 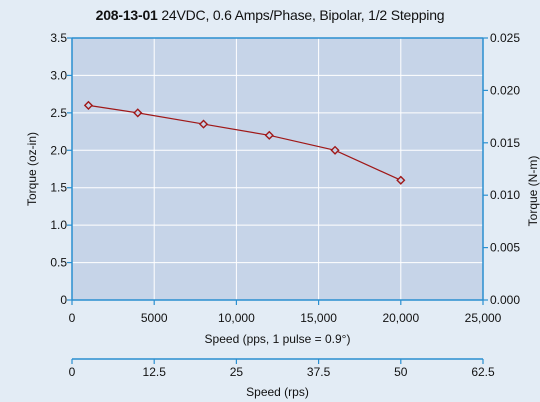 I want to click on x-tick-label: 0, so click(x=72, y=318).